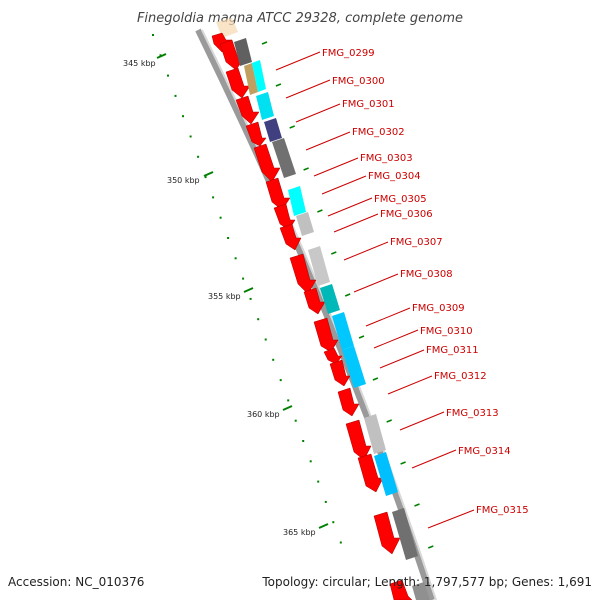 The height and width of the screenshot is (600, 600). I want to click on tick-label-355: 355 kbp, so click(224, 296).